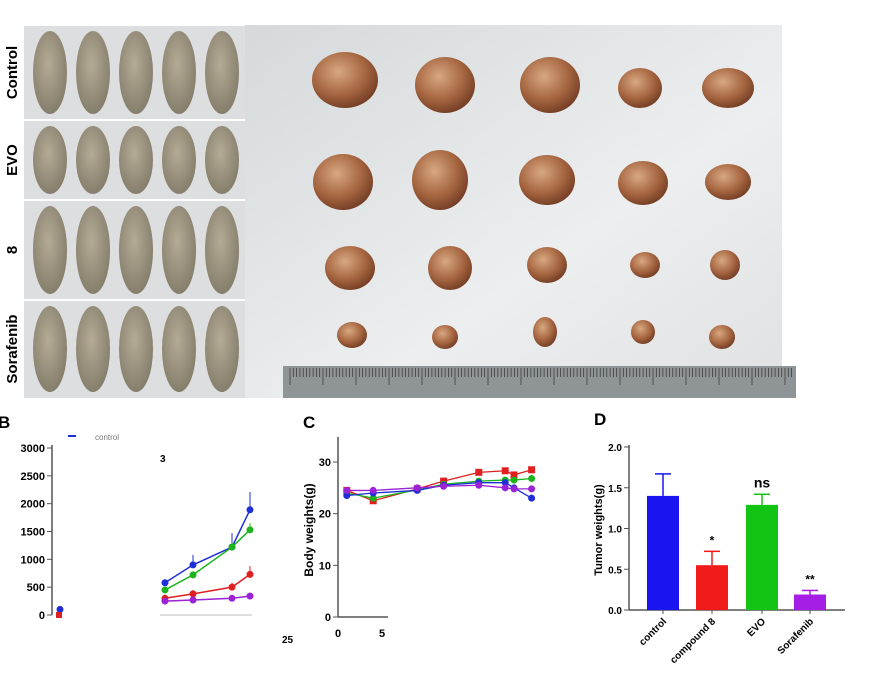 The image size is (886, 682). I want to click on x-tick-label: 5, so click(382, 634).